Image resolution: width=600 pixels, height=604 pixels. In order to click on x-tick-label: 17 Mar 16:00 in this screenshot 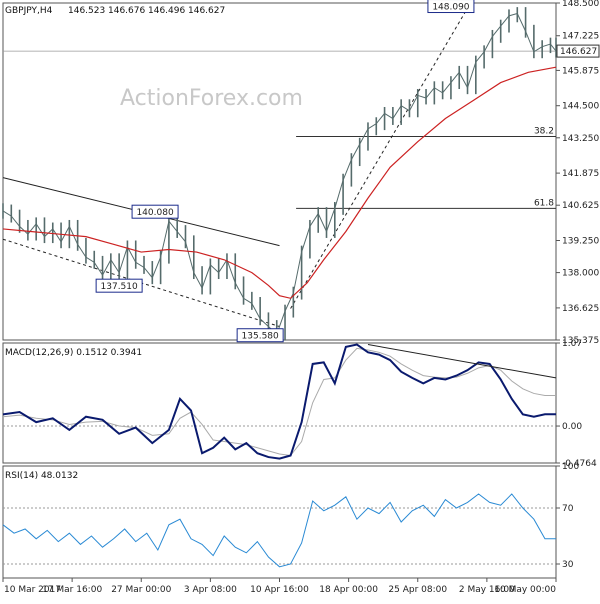, I will do `click(72, 590)`.